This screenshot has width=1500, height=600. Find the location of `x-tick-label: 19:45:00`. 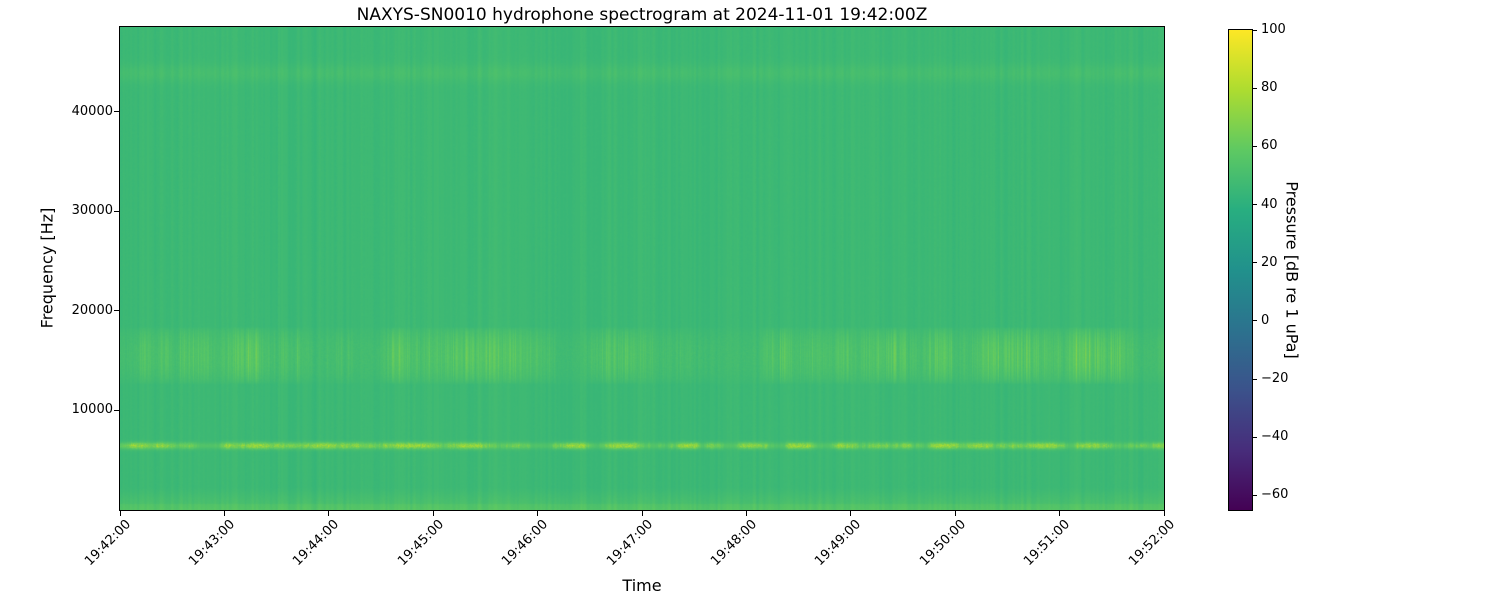

x-tick-label: 19:45:00 is located at coordinates (420, 543).